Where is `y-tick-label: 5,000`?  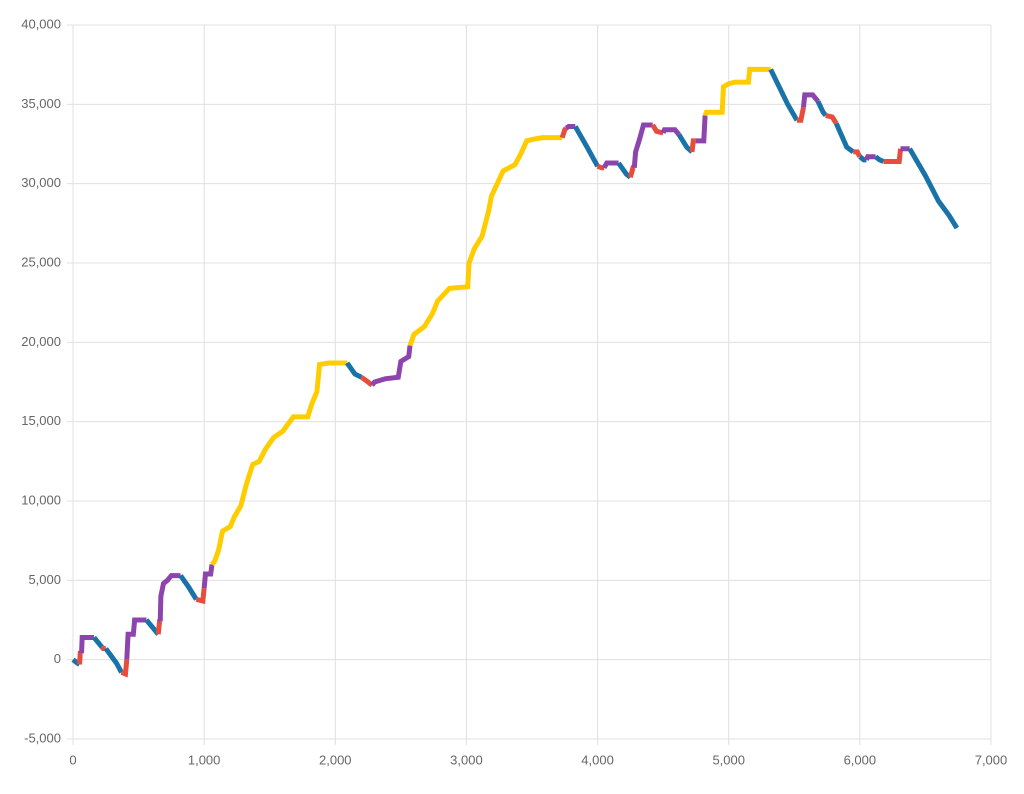
y-tick-label: 5,000 is located at coordinates (44, 579).